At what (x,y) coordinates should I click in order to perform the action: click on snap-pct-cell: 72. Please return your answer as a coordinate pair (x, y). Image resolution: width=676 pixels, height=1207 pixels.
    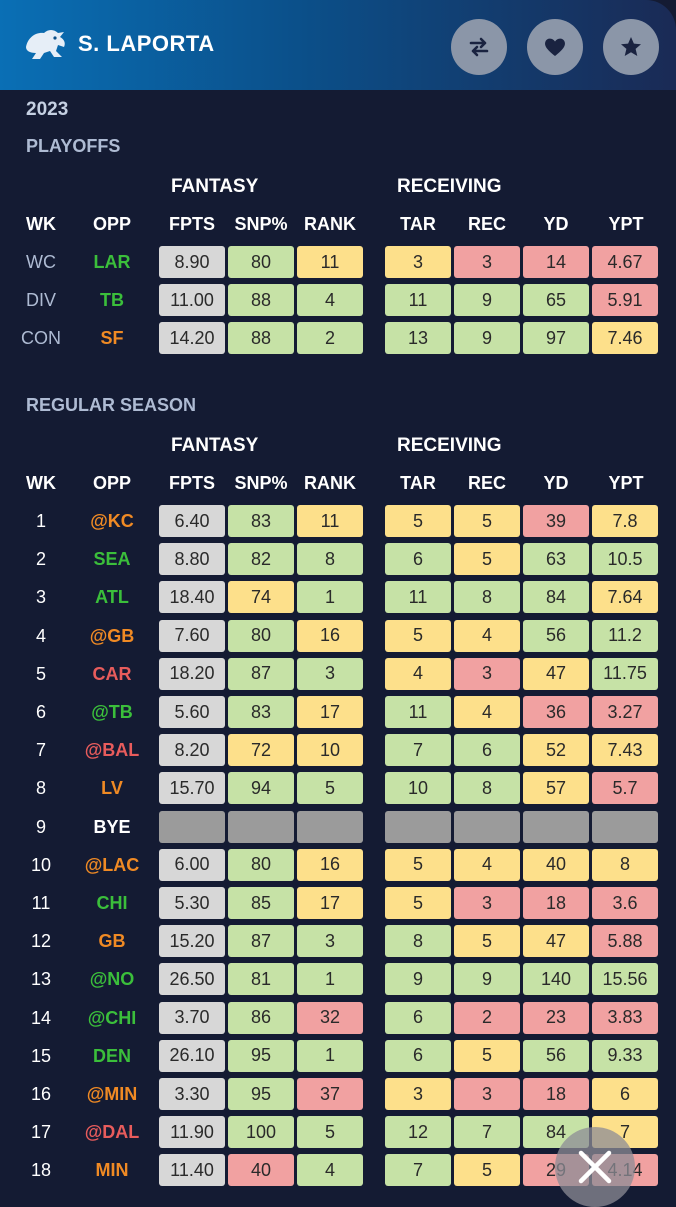
    Looking at the image, I should click on (261, 750).